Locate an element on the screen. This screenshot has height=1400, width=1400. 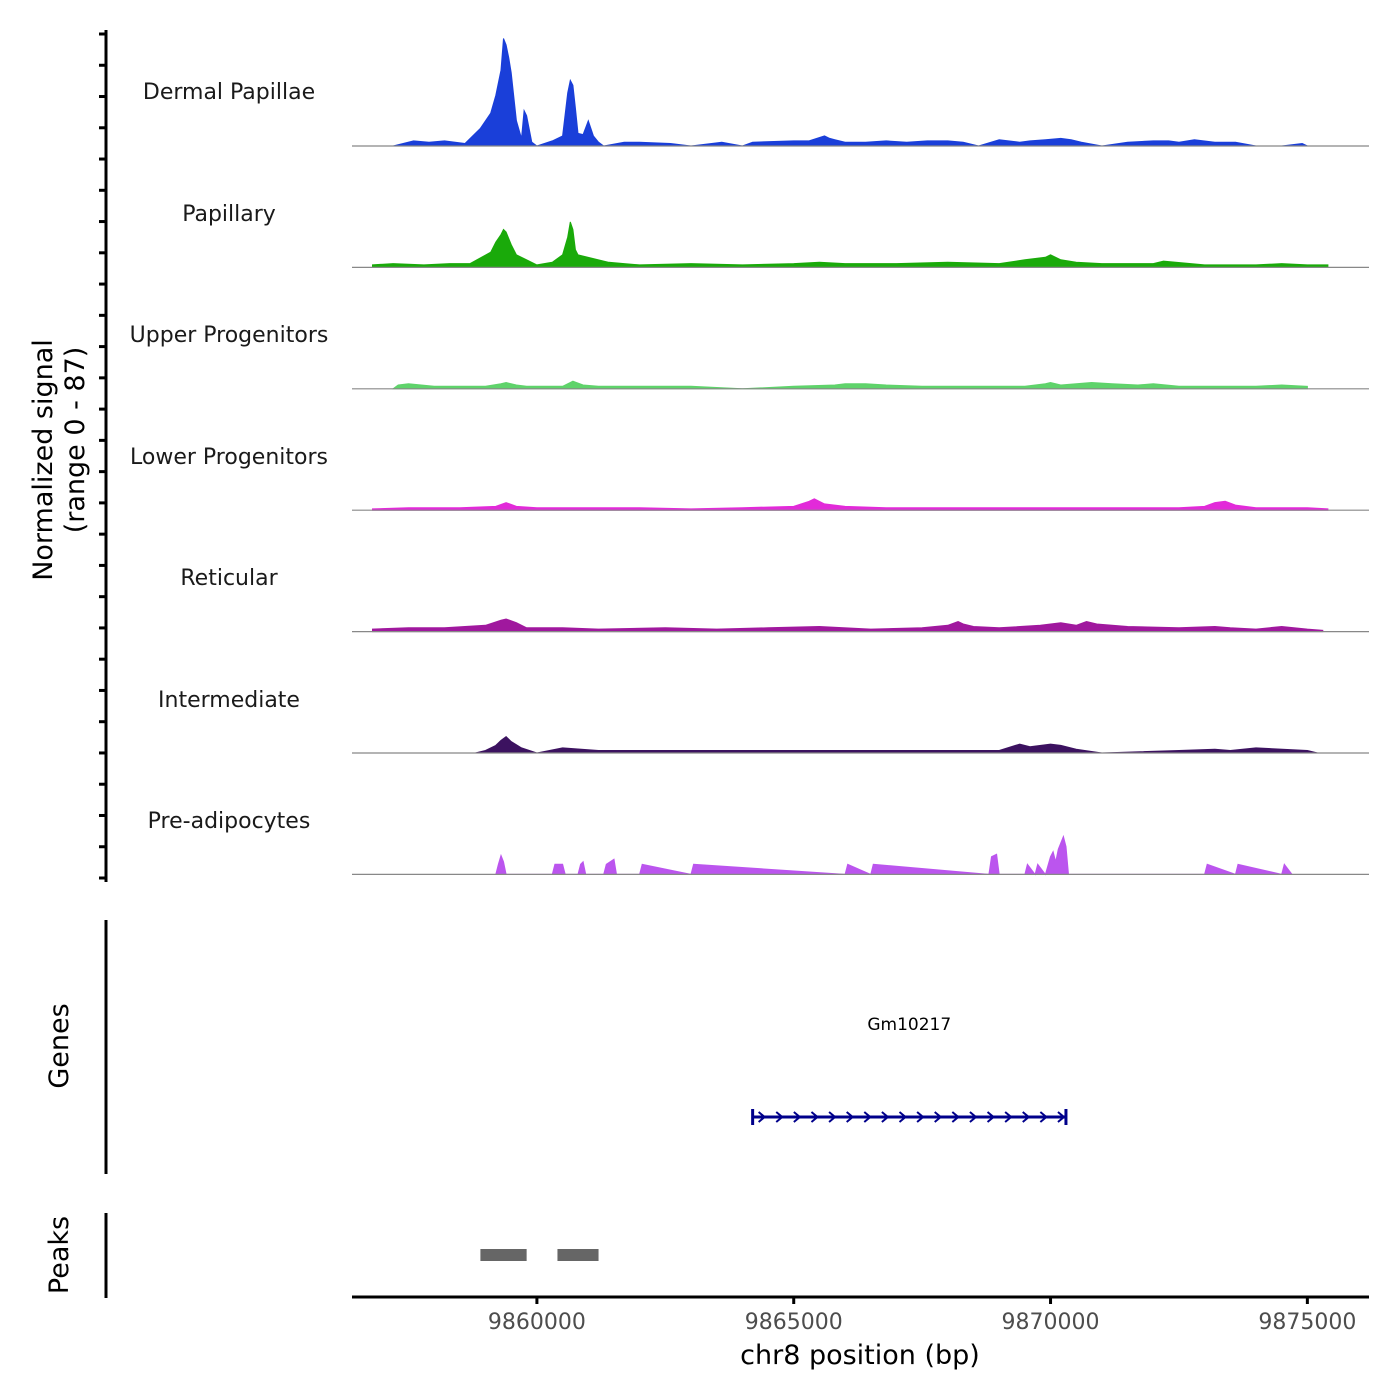
peaks-panel is located at coordinates (539, 1255).